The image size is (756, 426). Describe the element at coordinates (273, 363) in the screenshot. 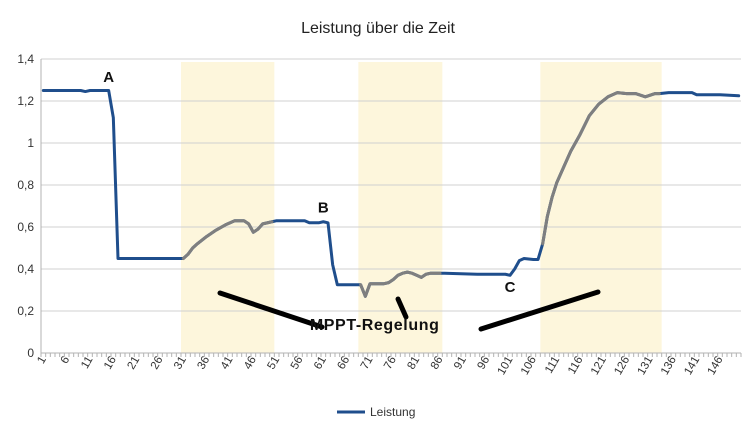

I see `x-tick-label: 51` at that location.